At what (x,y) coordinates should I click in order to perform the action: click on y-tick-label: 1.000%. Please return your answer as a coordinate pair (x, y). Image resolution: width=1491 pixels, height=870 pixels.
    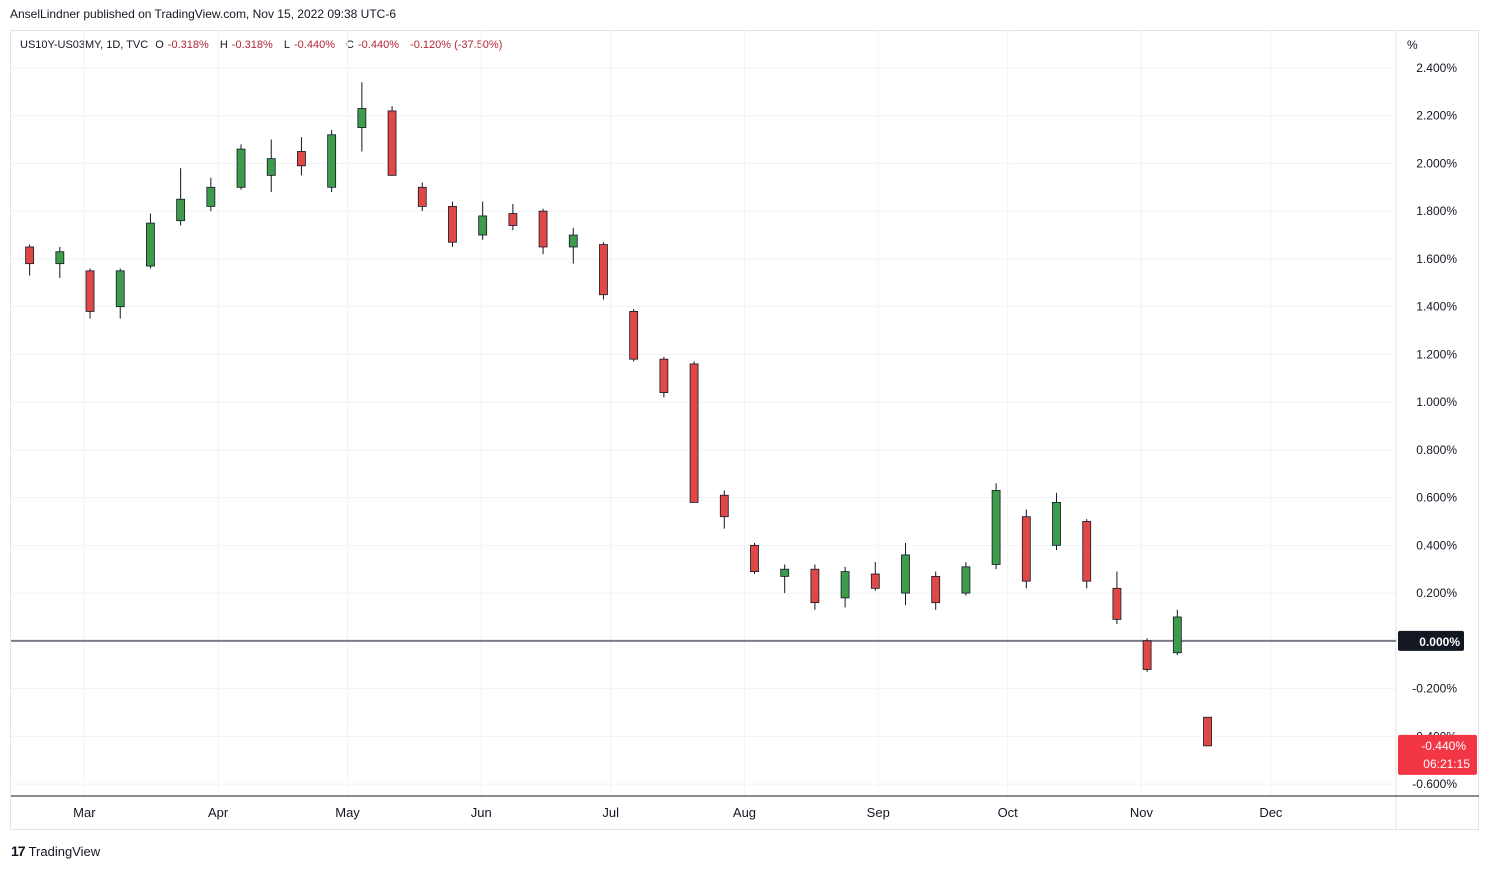
    Looking at the image, I should click on (1436, 402).